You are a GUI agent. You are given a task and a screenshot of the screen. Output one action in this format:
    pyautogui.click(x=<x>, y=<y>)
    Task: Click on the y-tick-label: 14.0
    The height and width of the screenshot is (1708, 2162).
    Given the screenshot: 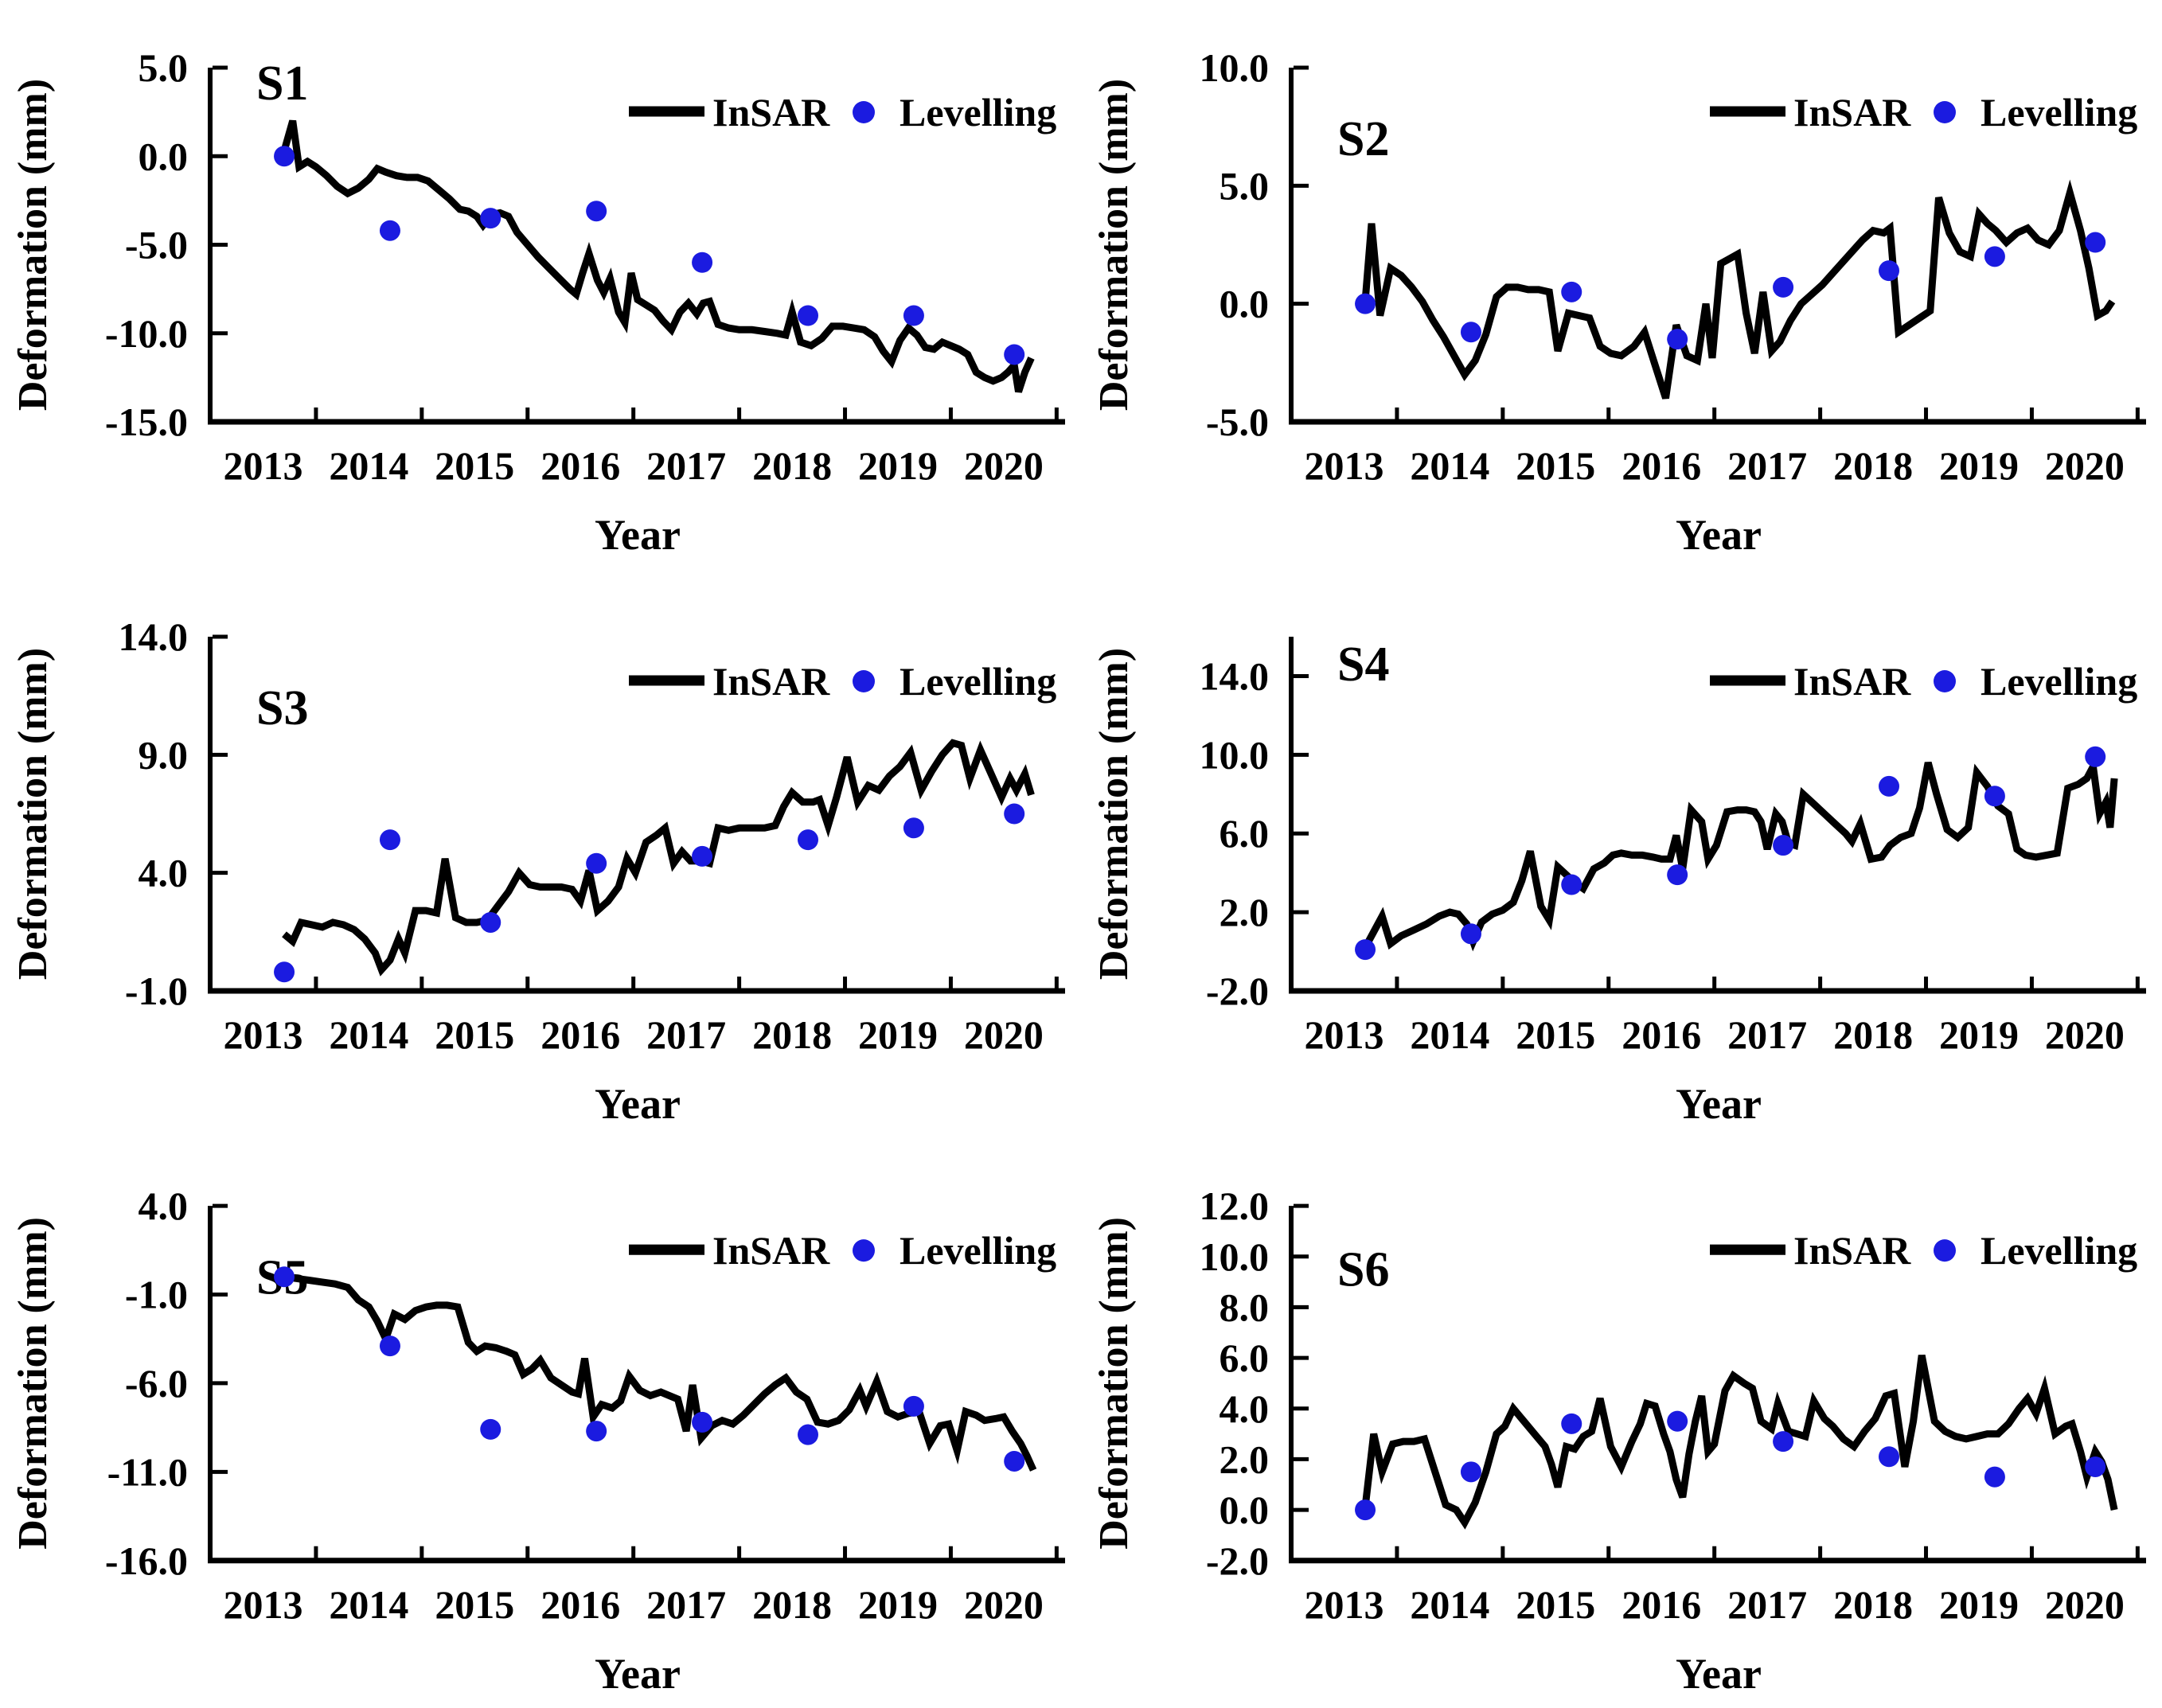 What is the action you would take?
    pyautogui.click(x=1235, y=675)
    